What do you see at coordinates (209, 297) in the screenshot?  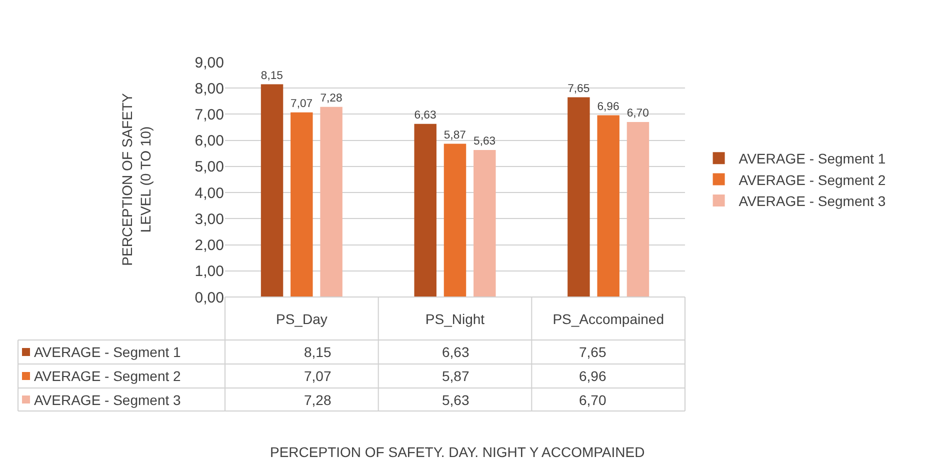 I see `y-tick-label: 0,00` at bounding box center [209, 297].